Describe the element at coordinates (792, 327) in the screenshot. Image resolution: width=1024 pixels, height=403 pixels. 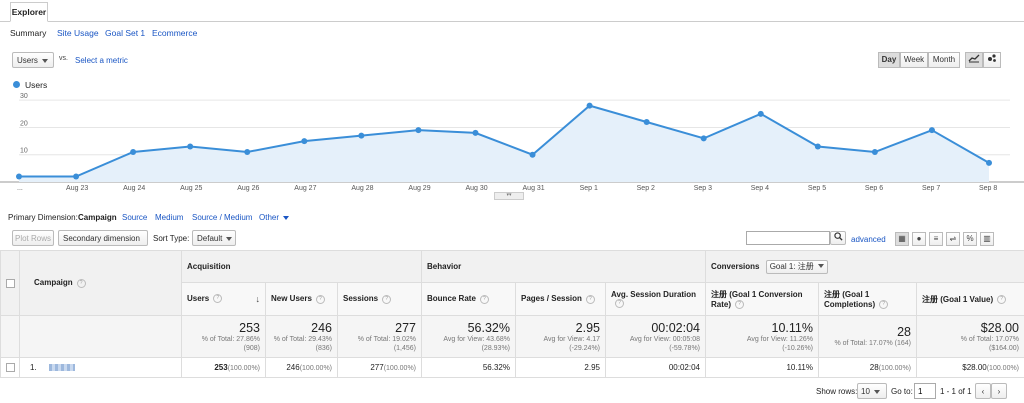
I see `total-value: 10.11%` at that location.